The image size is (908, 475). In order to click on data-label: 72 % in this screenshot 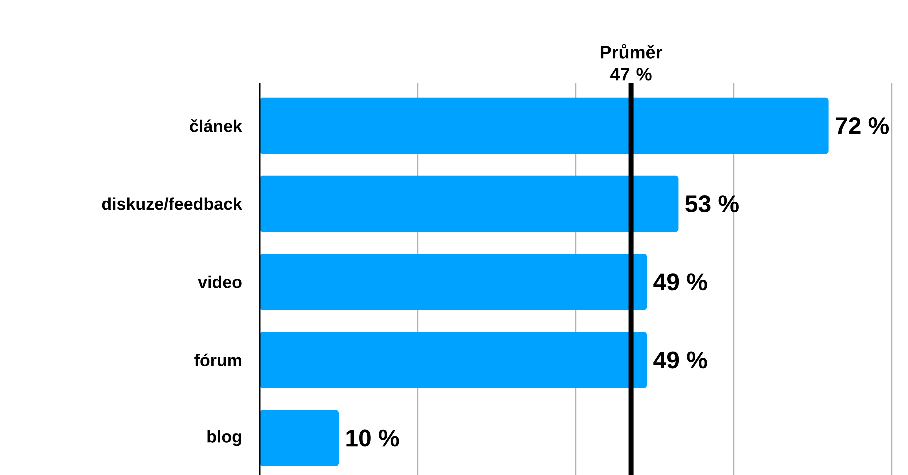, I will do `click(863, 125)`.